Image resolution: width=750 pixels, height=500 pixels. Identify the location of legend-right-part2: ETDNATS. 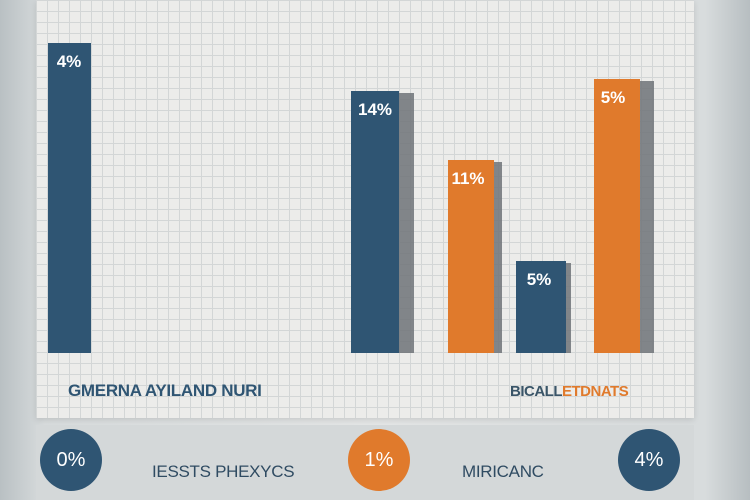
(595, 391).